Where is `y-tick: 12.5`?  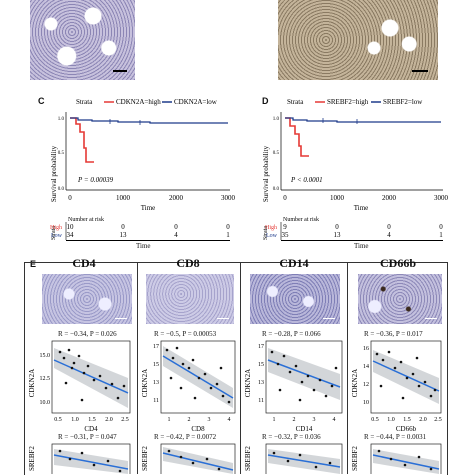
y-tick: 12.5 is located at coordinates (45, 379).